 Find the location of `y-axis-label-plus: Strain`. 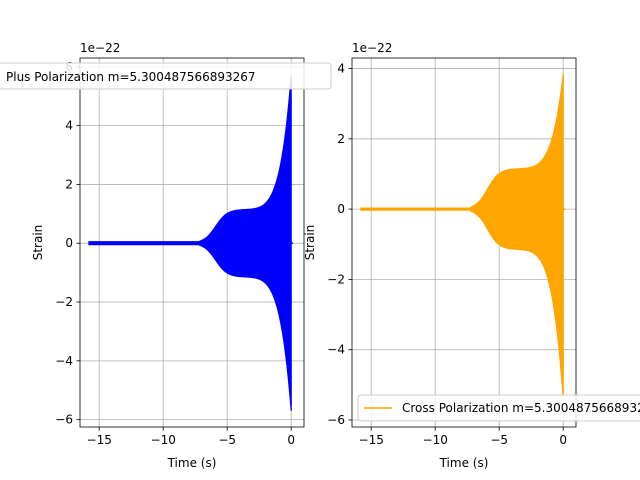

y-axis-label-plus: Strain is located at coordinates (38, 243).